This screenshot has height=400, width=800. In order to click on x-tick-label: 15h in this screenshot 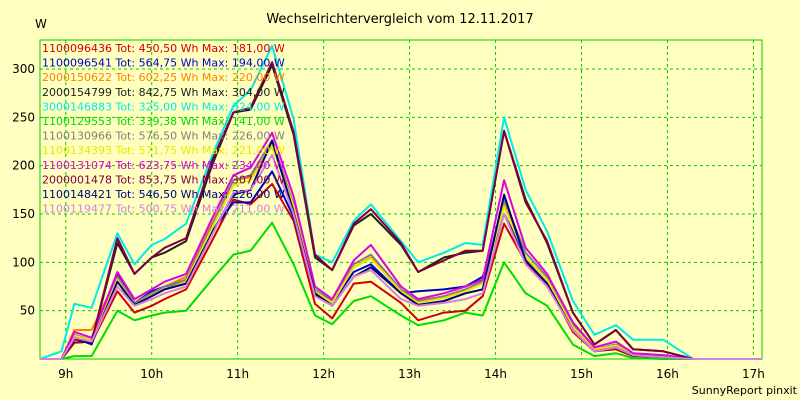, I will do `click(581, 374)`.